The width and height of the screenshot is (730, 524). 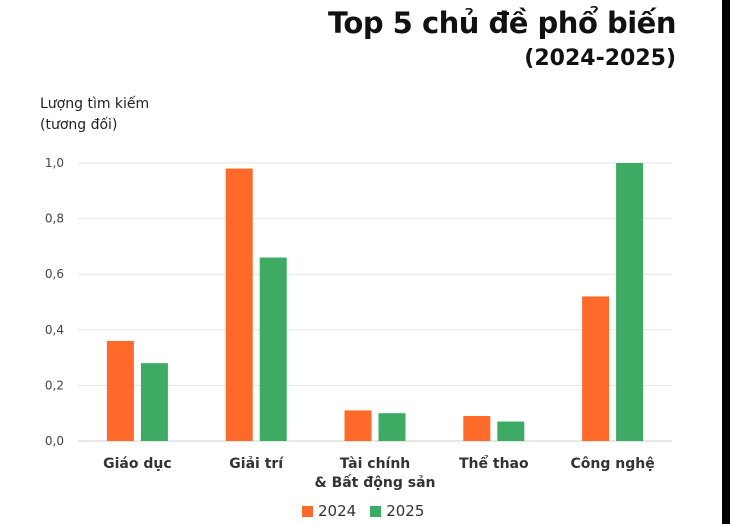 I want to click on x-tick-label: Giải trí, so click(x=256, y=464).